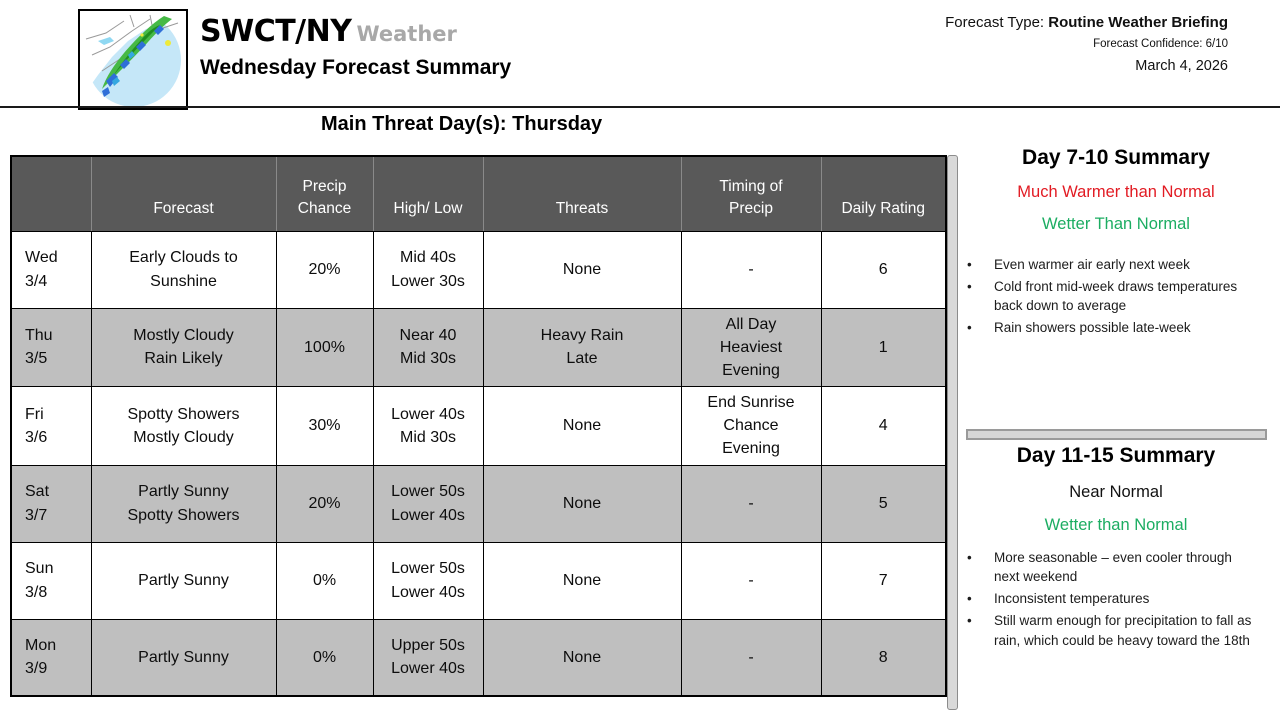 This screenshot has width=1280, height=720. I want to click on forecast-type-value: Routine Weather Briefing, so click(1138, 22).